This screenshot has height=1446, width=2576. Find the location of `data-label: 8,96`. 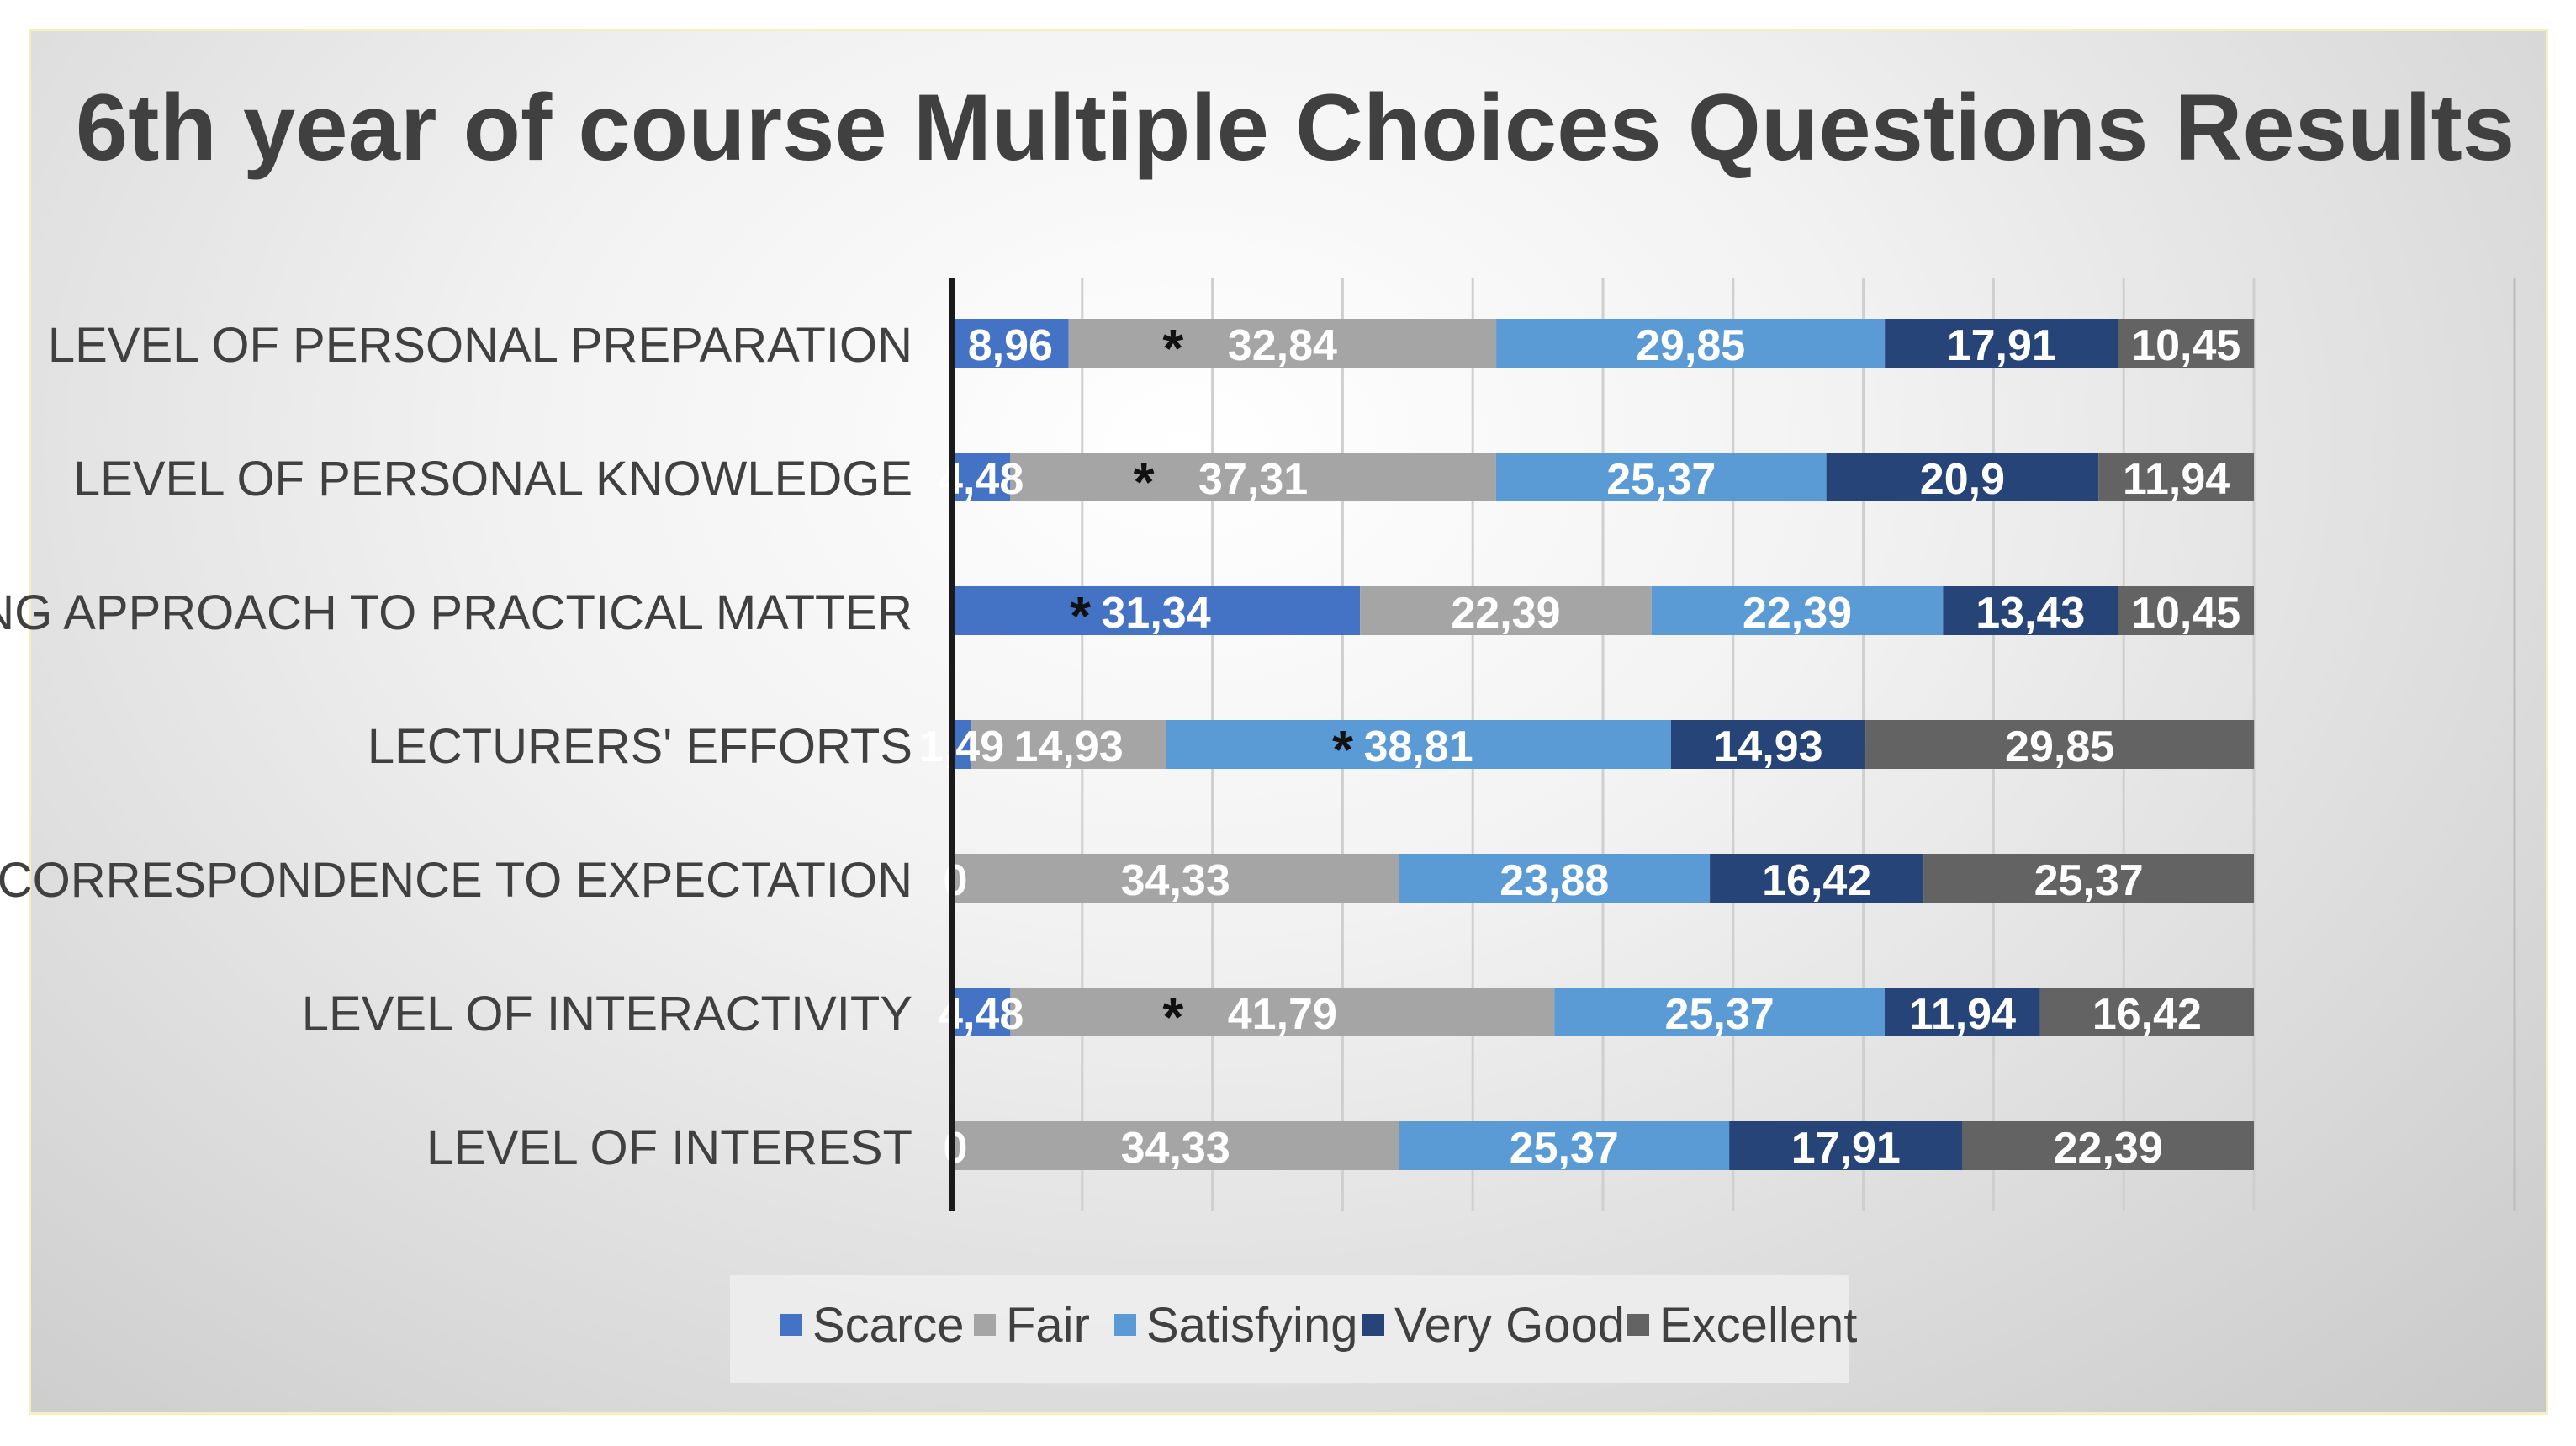

data-label: 8,96 is located at coordinates (1010, 345).